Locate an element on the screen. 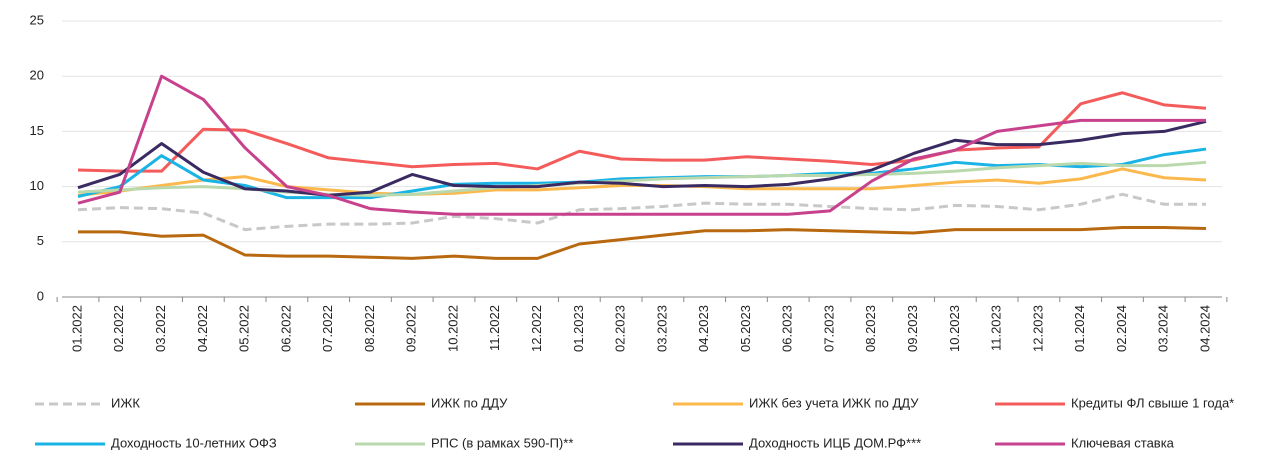 Image resolution: width=1276 pixels, height=452 pixels. x-tick-label: 07.2023 is located at coordinates (828, 328).